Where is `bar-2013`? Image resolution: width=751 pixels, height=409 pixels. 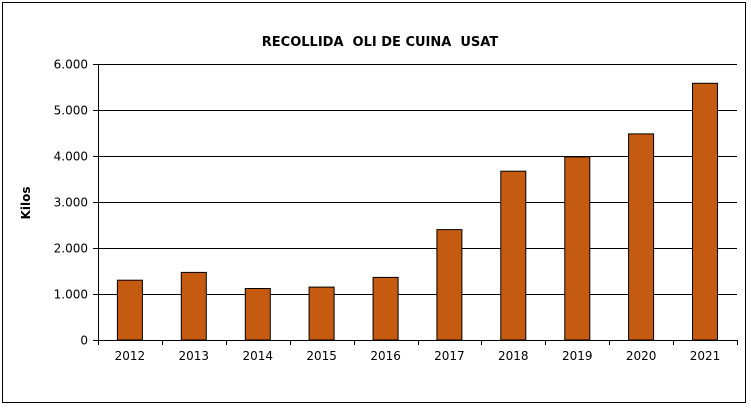
bar-2013 is located at coordinates (193, 306).